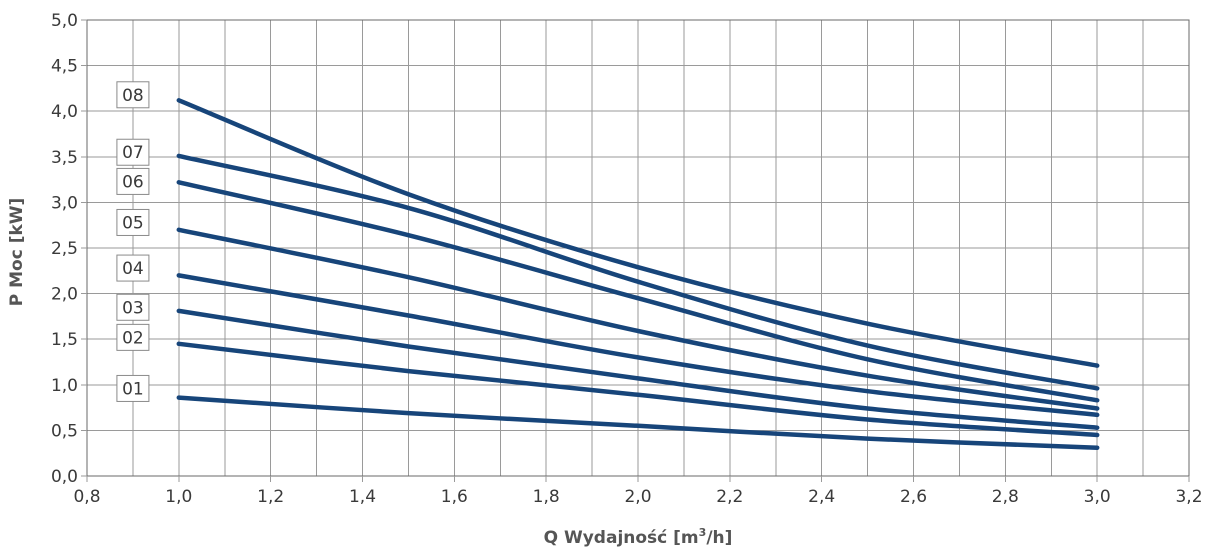 Image resolution: width=1212 pixels, height=552 pixels. Describe the element at coordinates (86, 497) in the screenshot. I see `x-tick-label: 0,8` at that location.